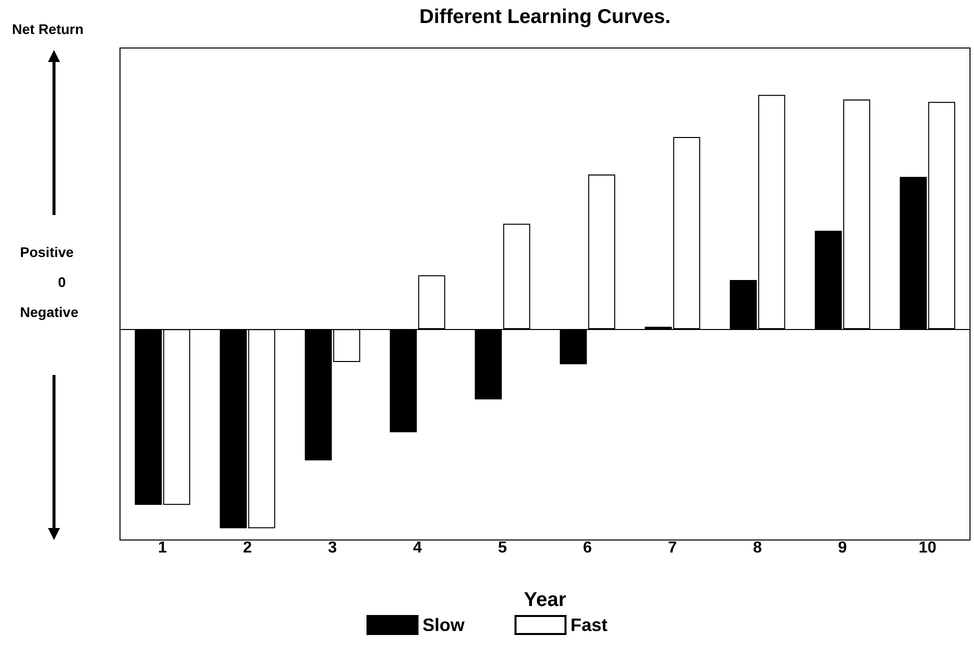  Describe the element at coordinates (843, 548) in the screenshot. I see `x-tick-label: 9` at that location.